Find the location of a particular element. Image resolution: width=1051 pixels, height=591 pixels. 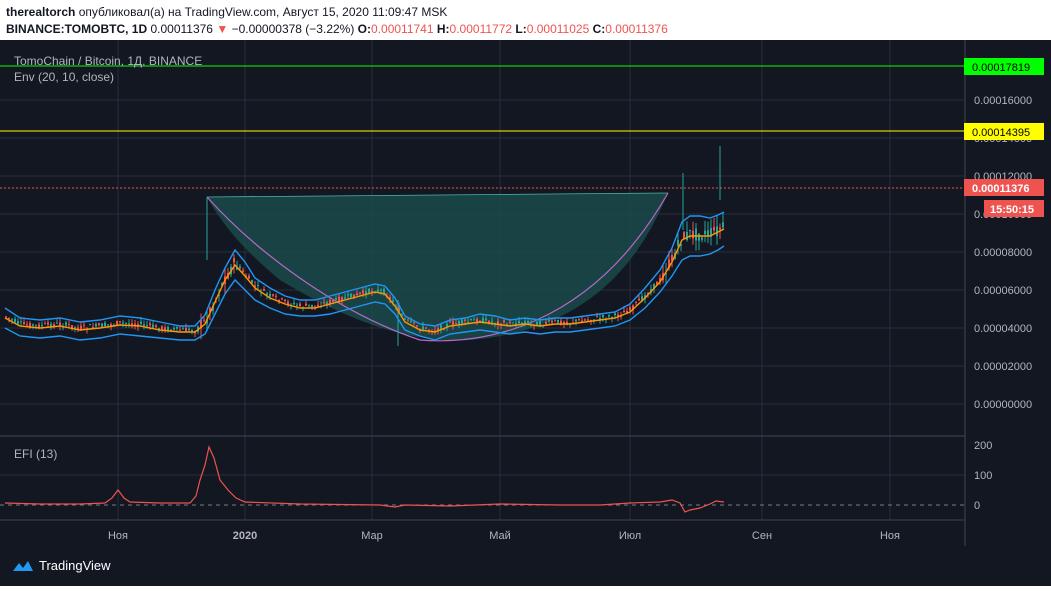

time-tick: Май is located at coordinates (500, 536).